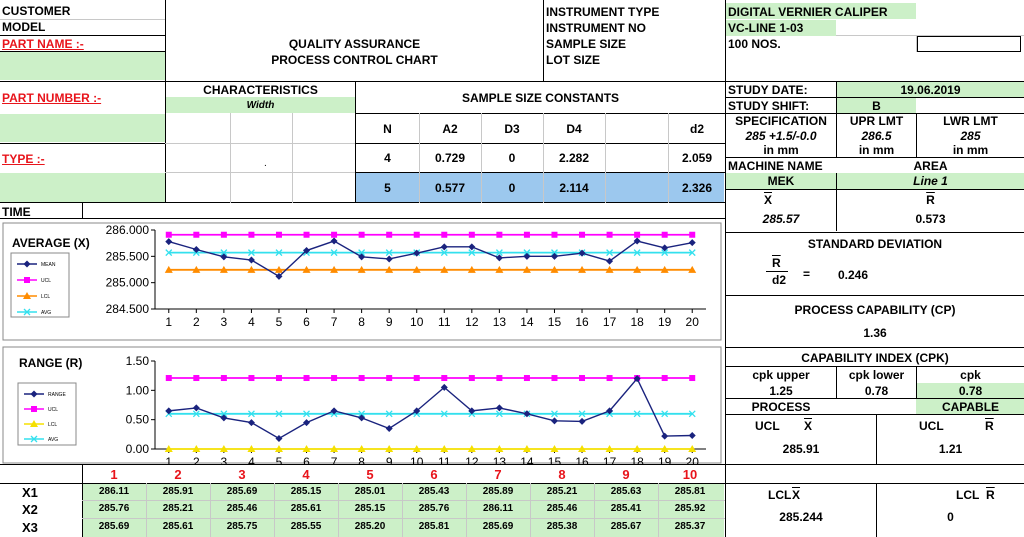 This screenshot has height=537, width=1024. Describe the element at coordinates (696, 129) in the screenshot. I see `const-header-d2: d2` at that location.